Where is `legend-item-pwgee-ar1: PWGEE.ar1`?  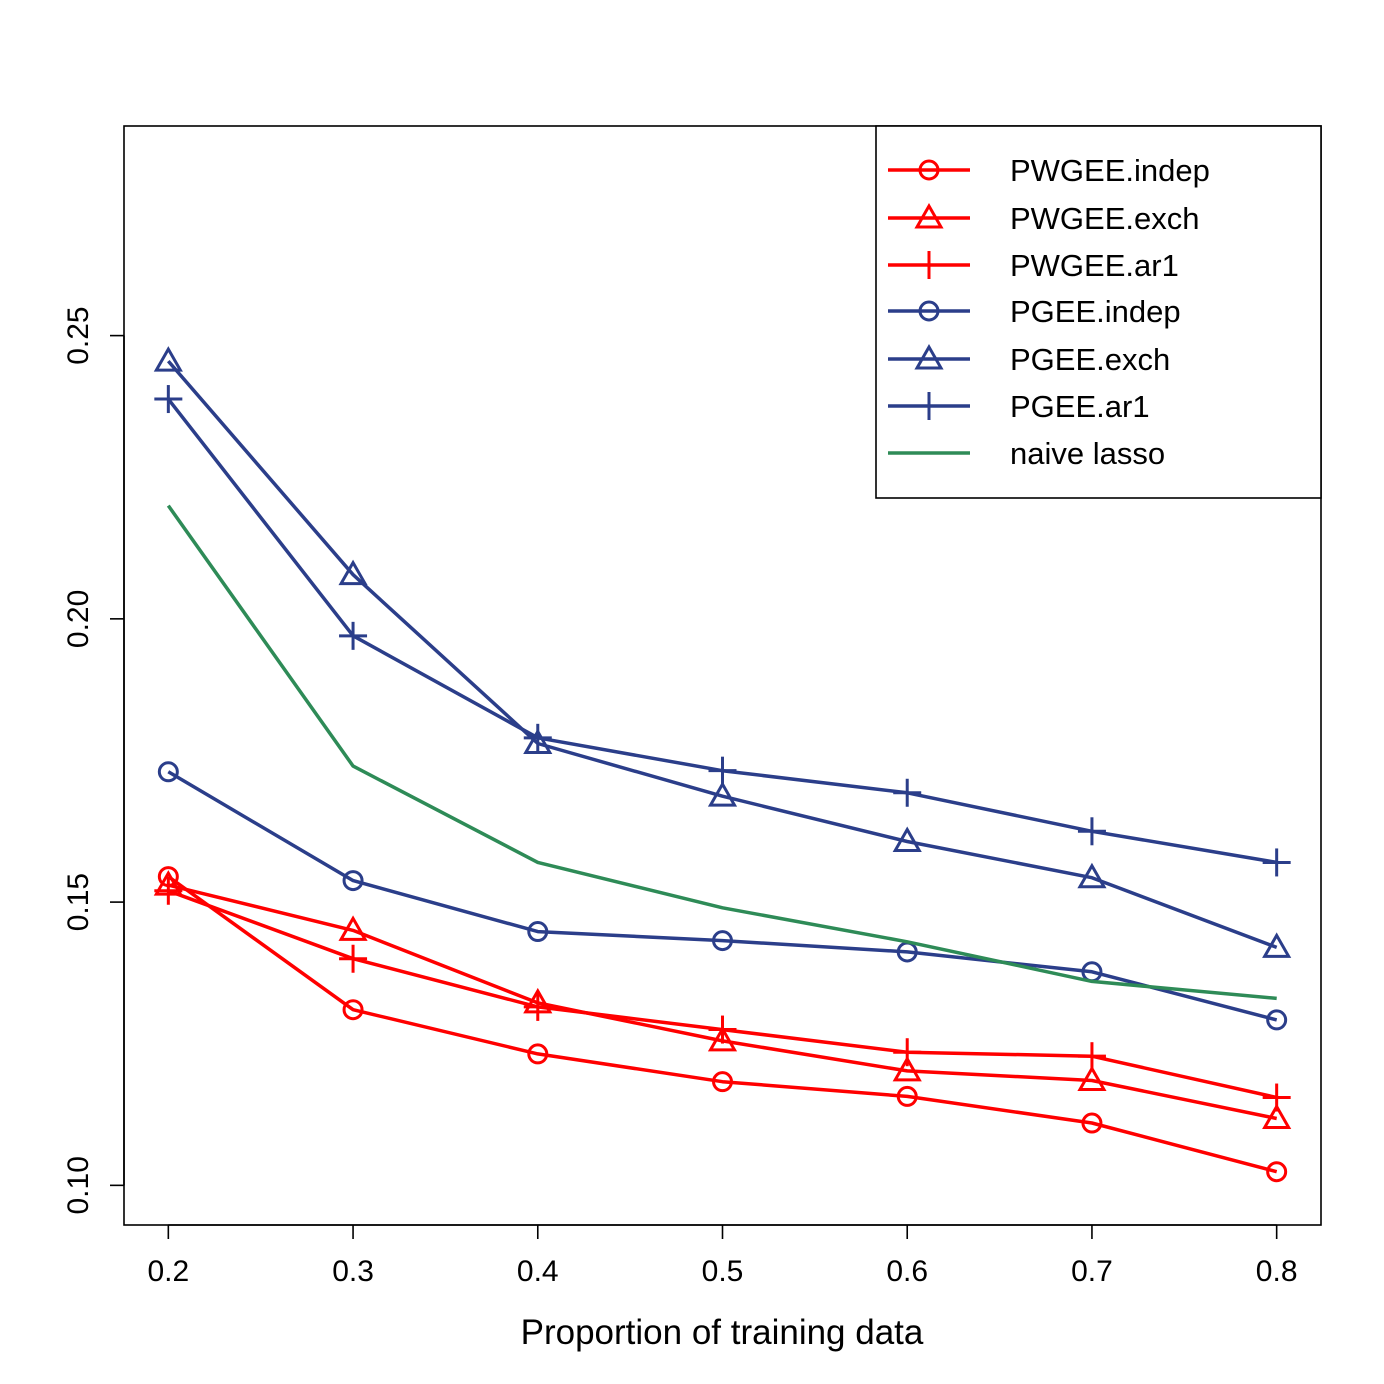
legend-item-pwgee-ar1: PWGEE.ar1 is located at coordinates (1033, 265).